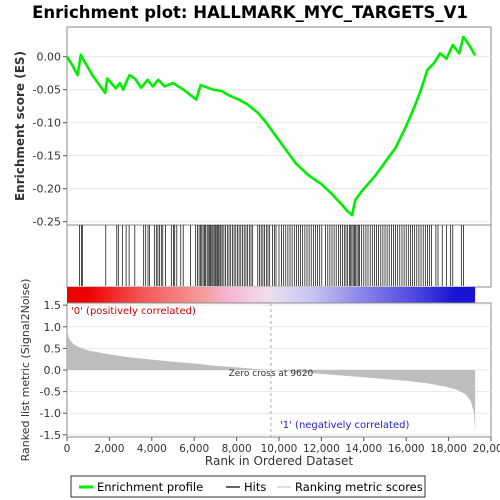  Describe the element at coordinates (50, 392) in the screenshot. I see `ranked-metric-y-tick-label: -0.5` at that location.